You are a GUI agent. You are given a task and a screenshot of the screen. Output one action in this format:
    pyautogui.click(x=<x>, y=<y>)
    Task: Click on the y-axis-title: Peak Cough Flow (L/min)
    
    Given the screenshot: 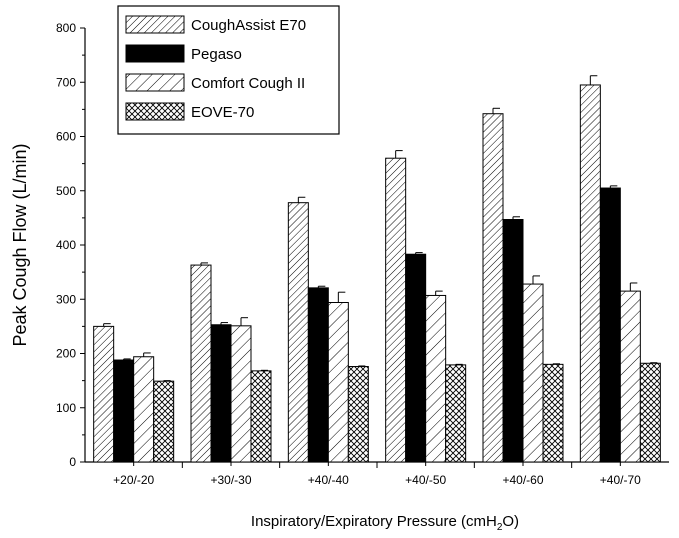 What is the action you would take?
    pyautogui.click(x=20, y=244)
    